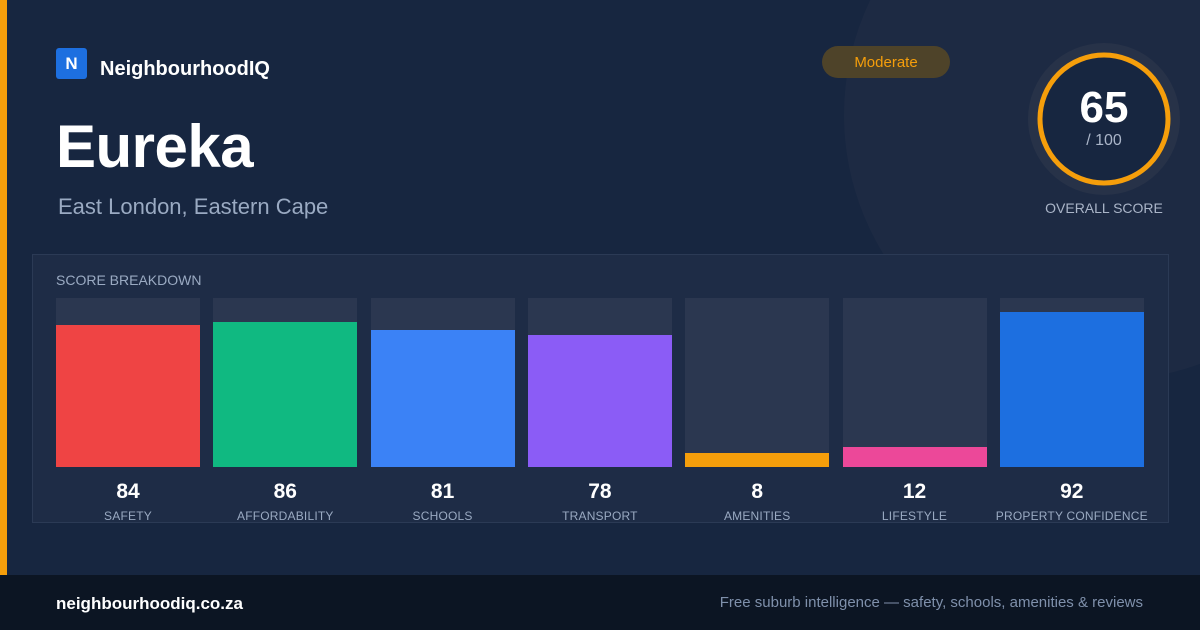 The image size is (1200, 630). What do you see at coordinates (757, 516) in the screenshot?
I see `bar-label: AMENITIES` at bounding box center [757, 516].